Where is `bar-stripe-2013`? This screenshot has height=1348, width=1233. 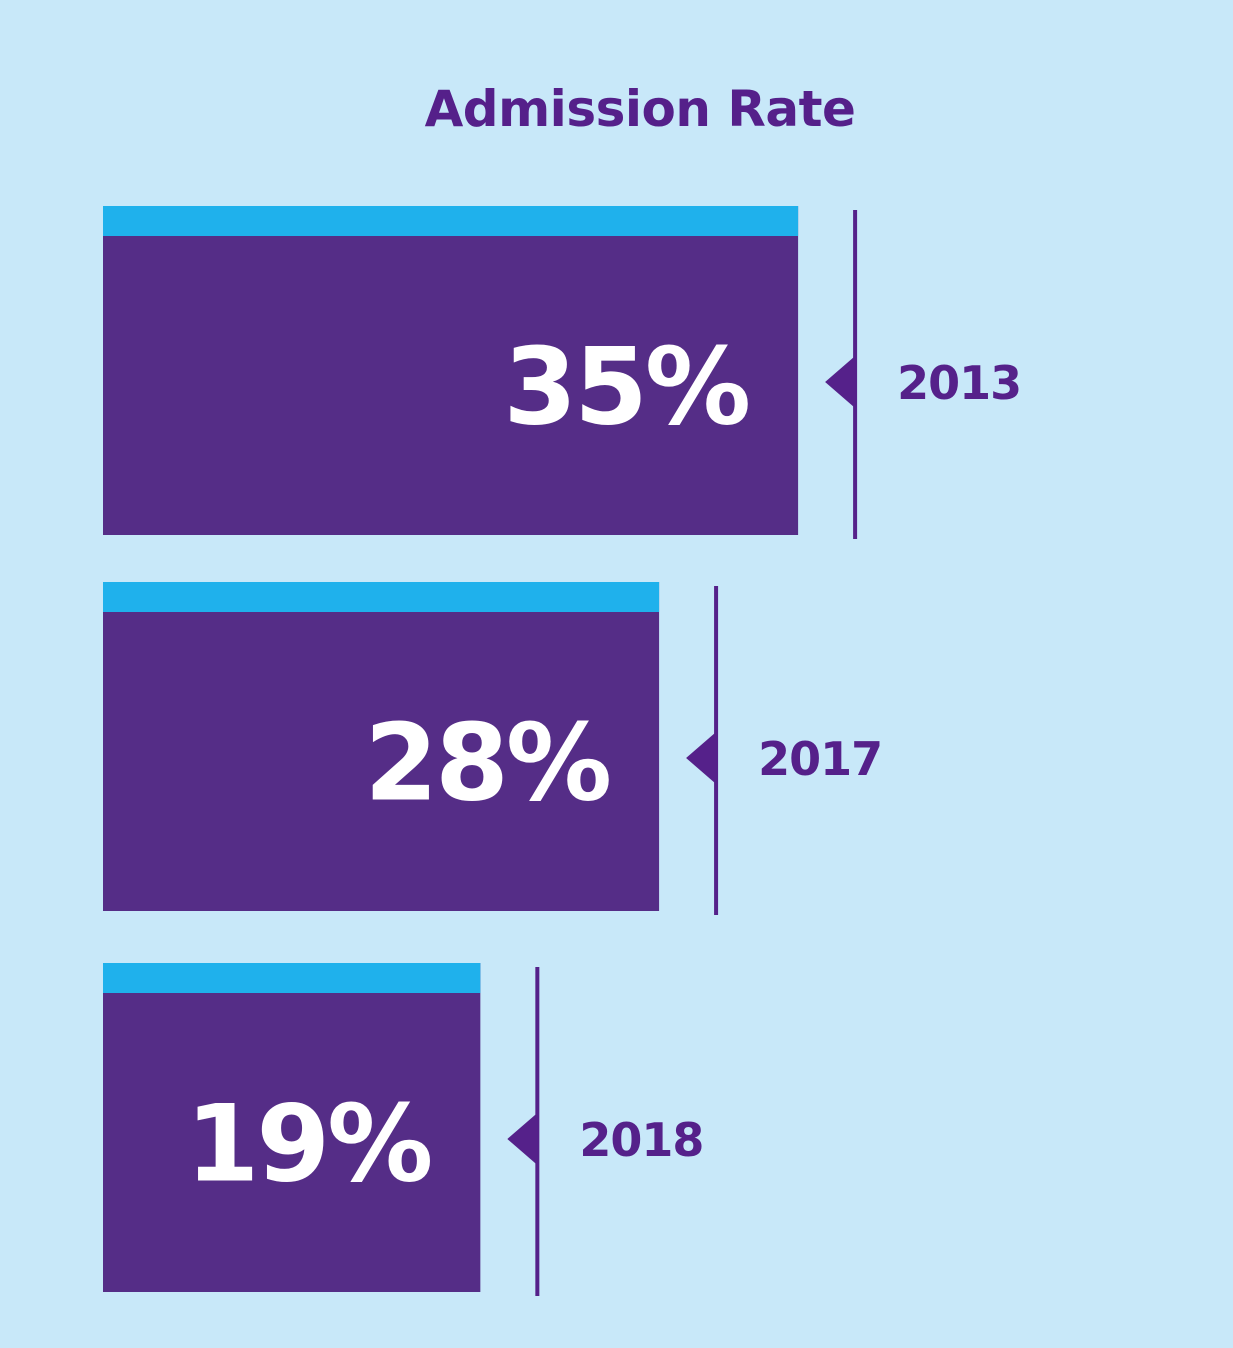 bar-stripe-2013 is located at coordinates (451, 221).